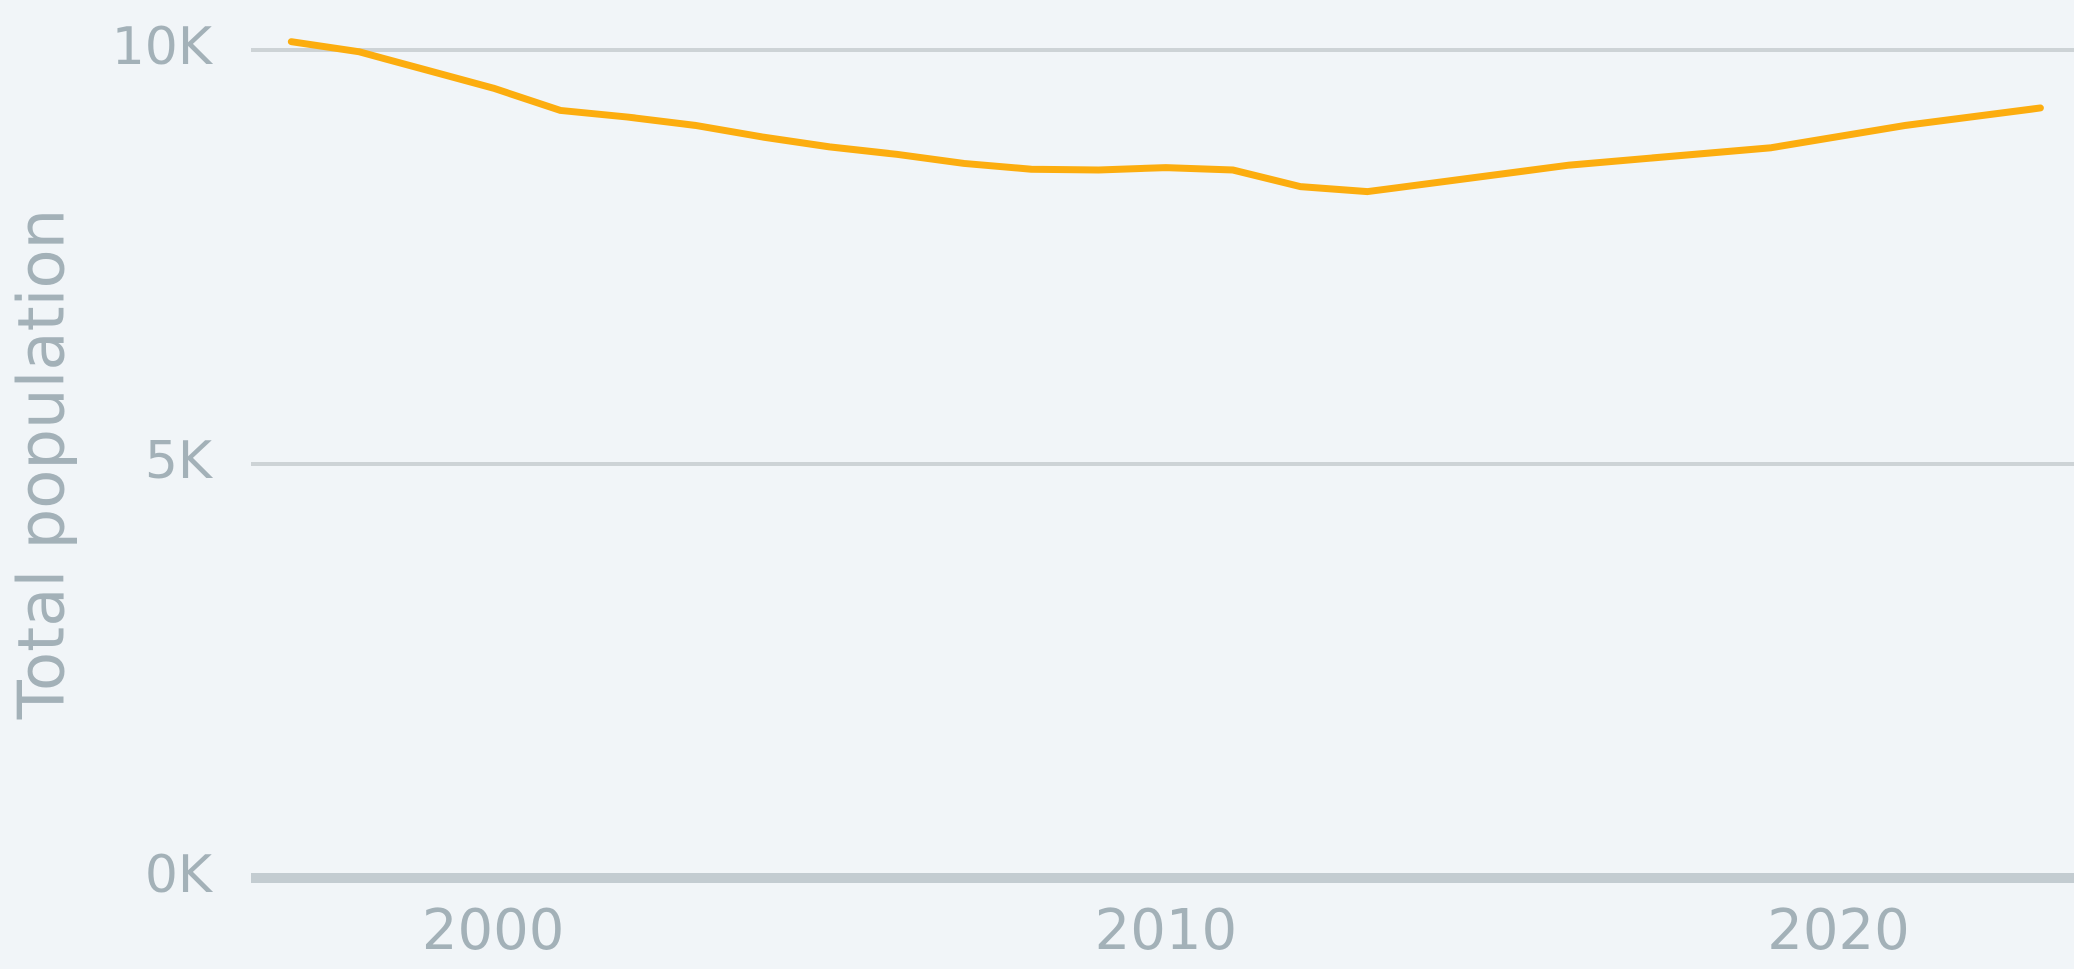 This screenshot has height=969, width=2074. Describe the element at coordinates (43, 464) in the screenshot. I see `y-axis-label: Total population` at that location.